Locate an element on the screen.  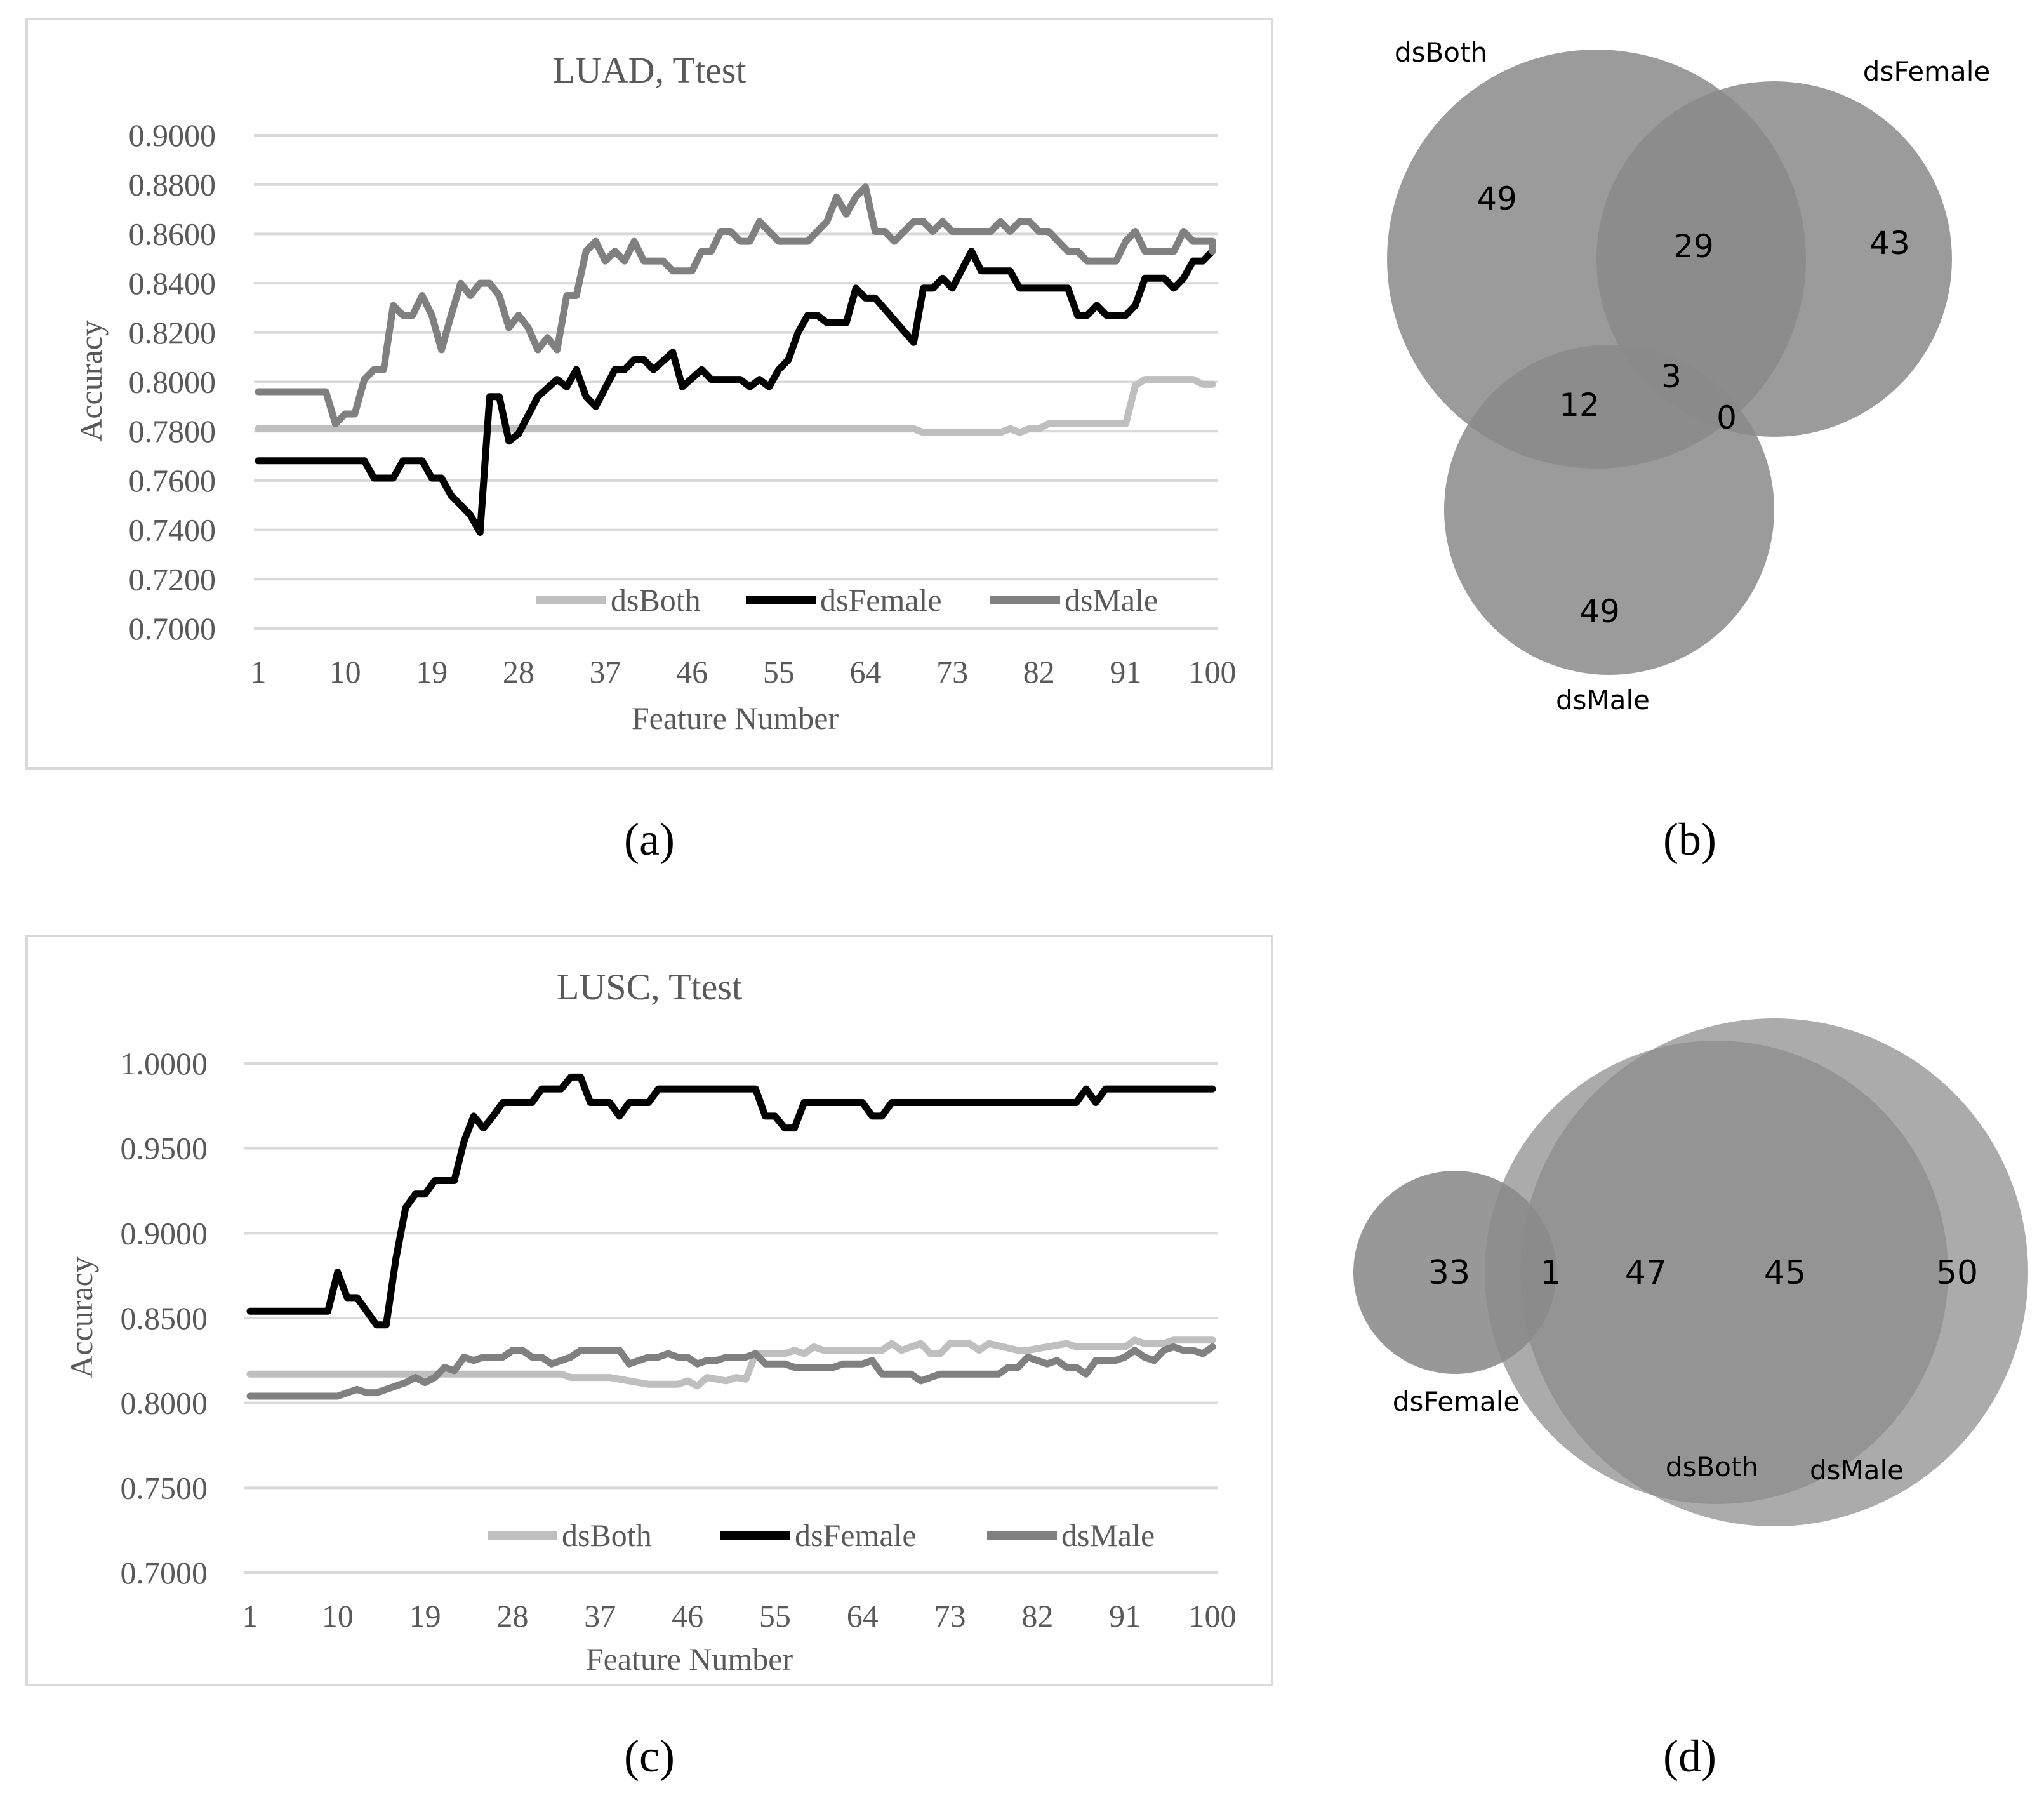
legend-a-dsMale-label: dsMale is located at coordinates (1111, 600).